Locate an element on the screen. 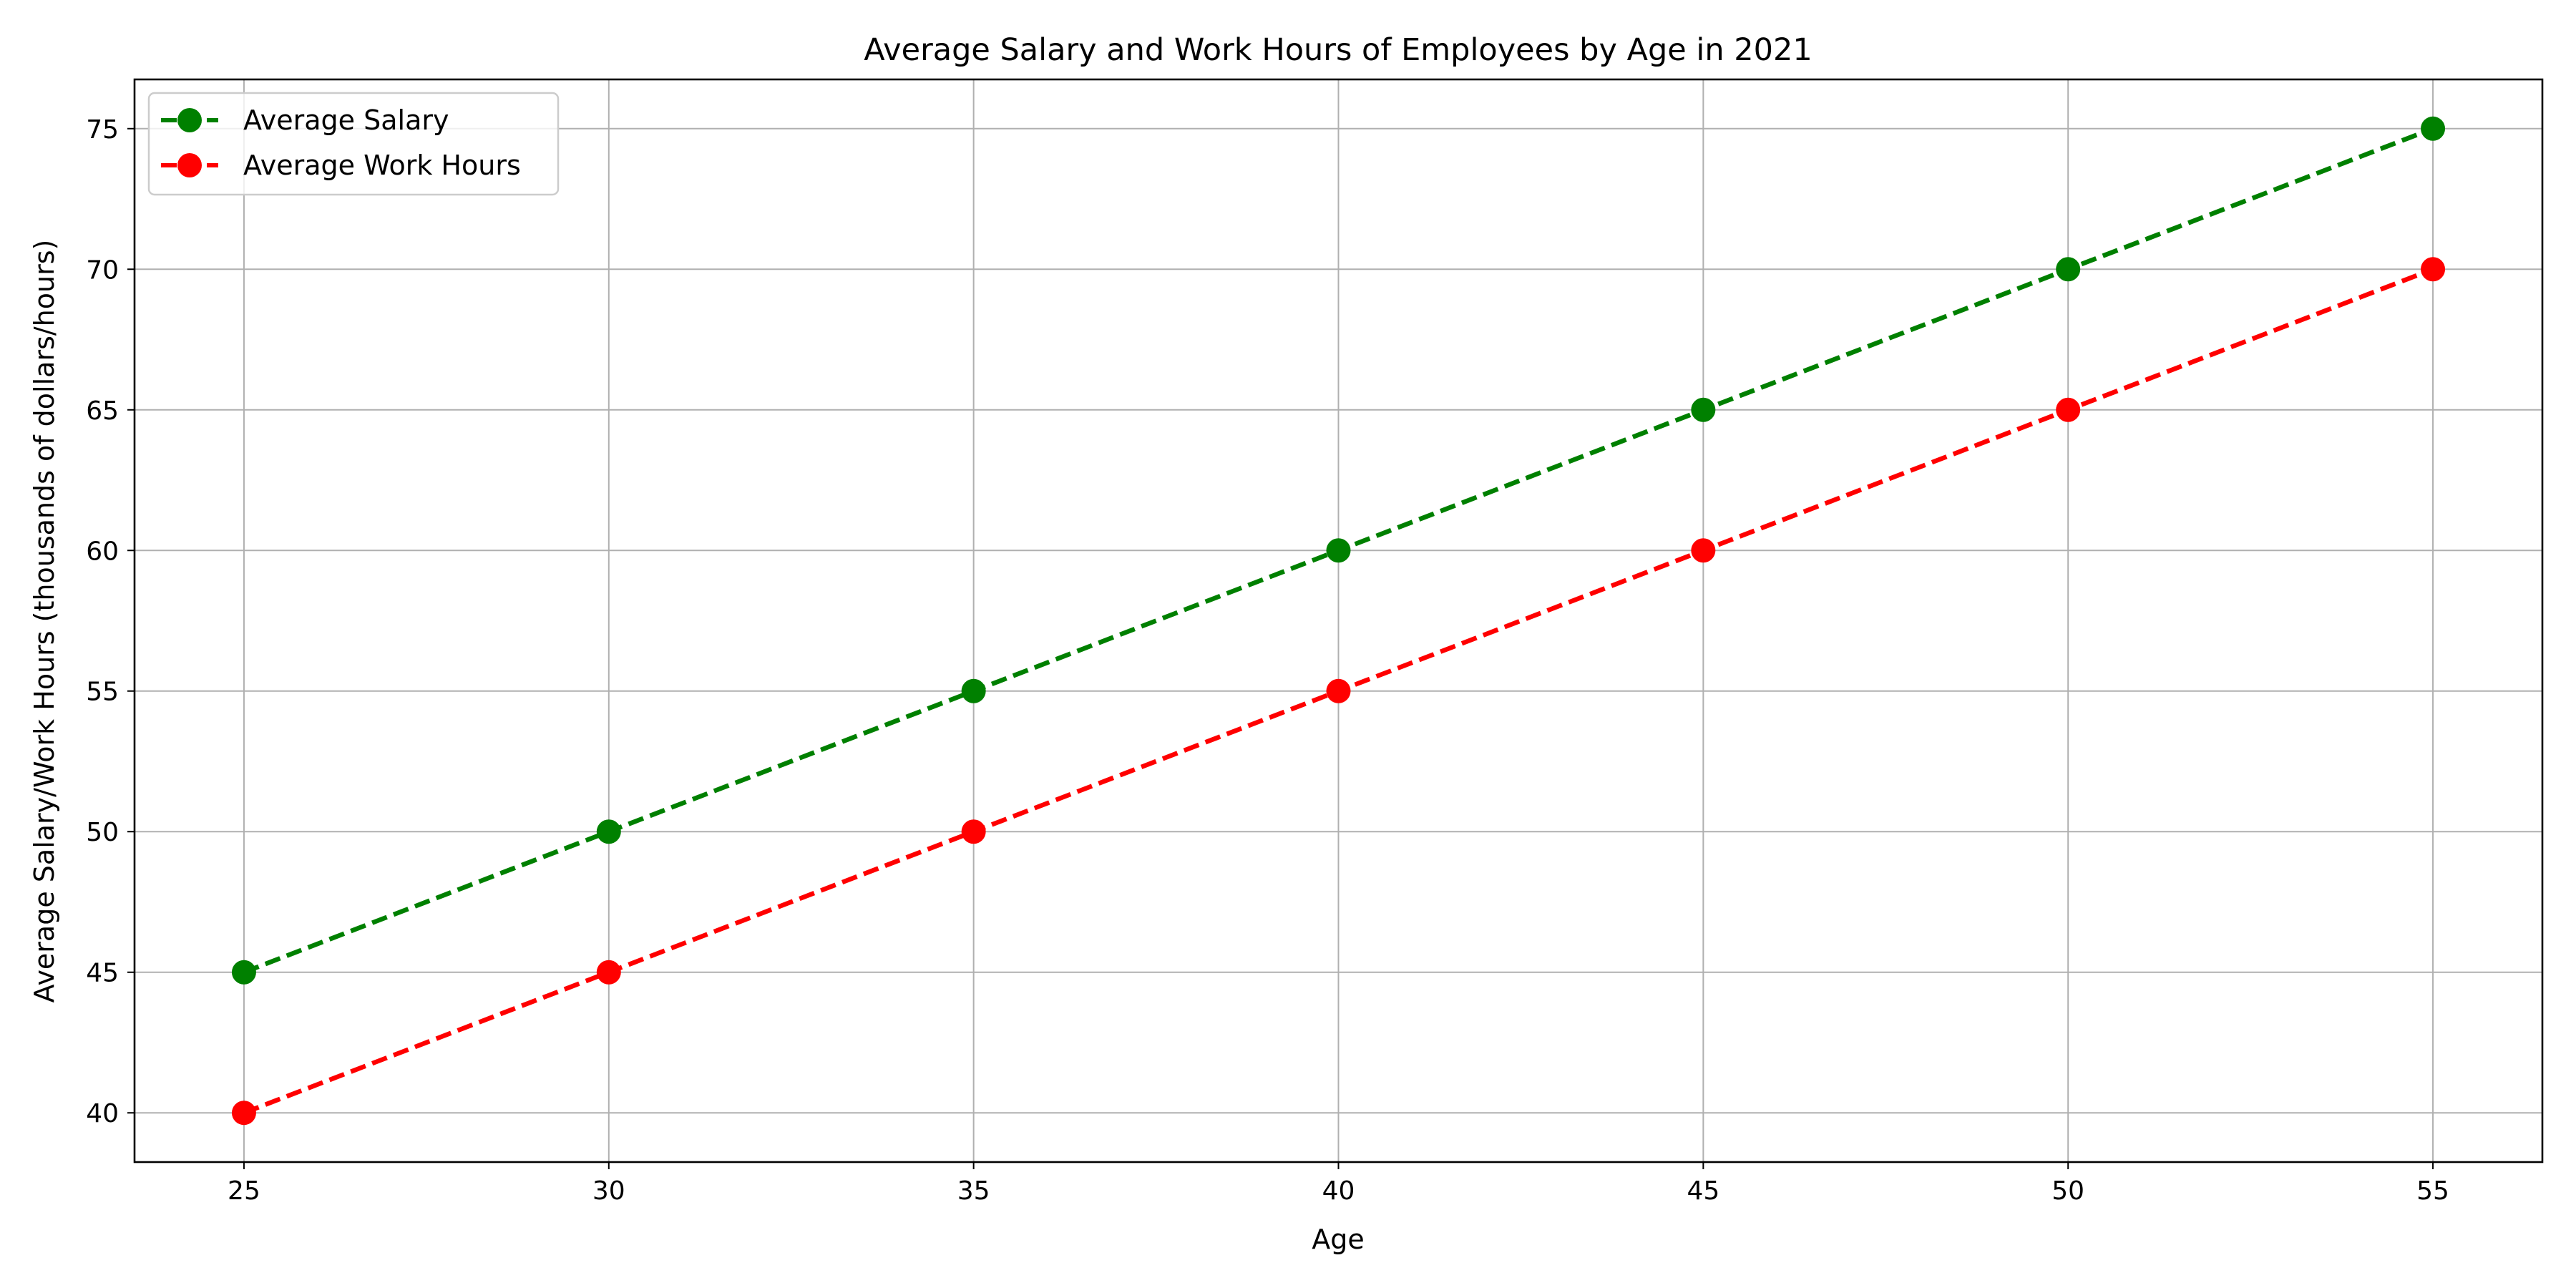  legend-box is located at coordinates (353, 144).